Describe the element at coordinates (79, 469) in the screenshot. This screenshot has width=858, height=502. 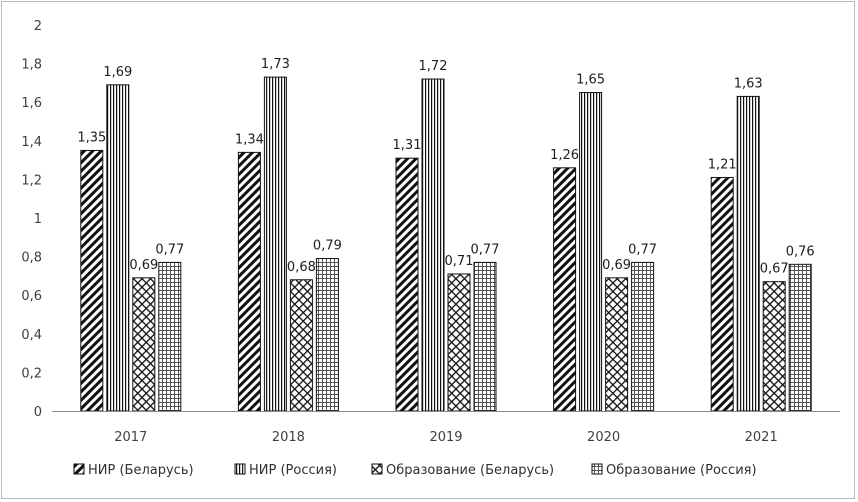
I see `legend-swatch-diagonal` at that location.